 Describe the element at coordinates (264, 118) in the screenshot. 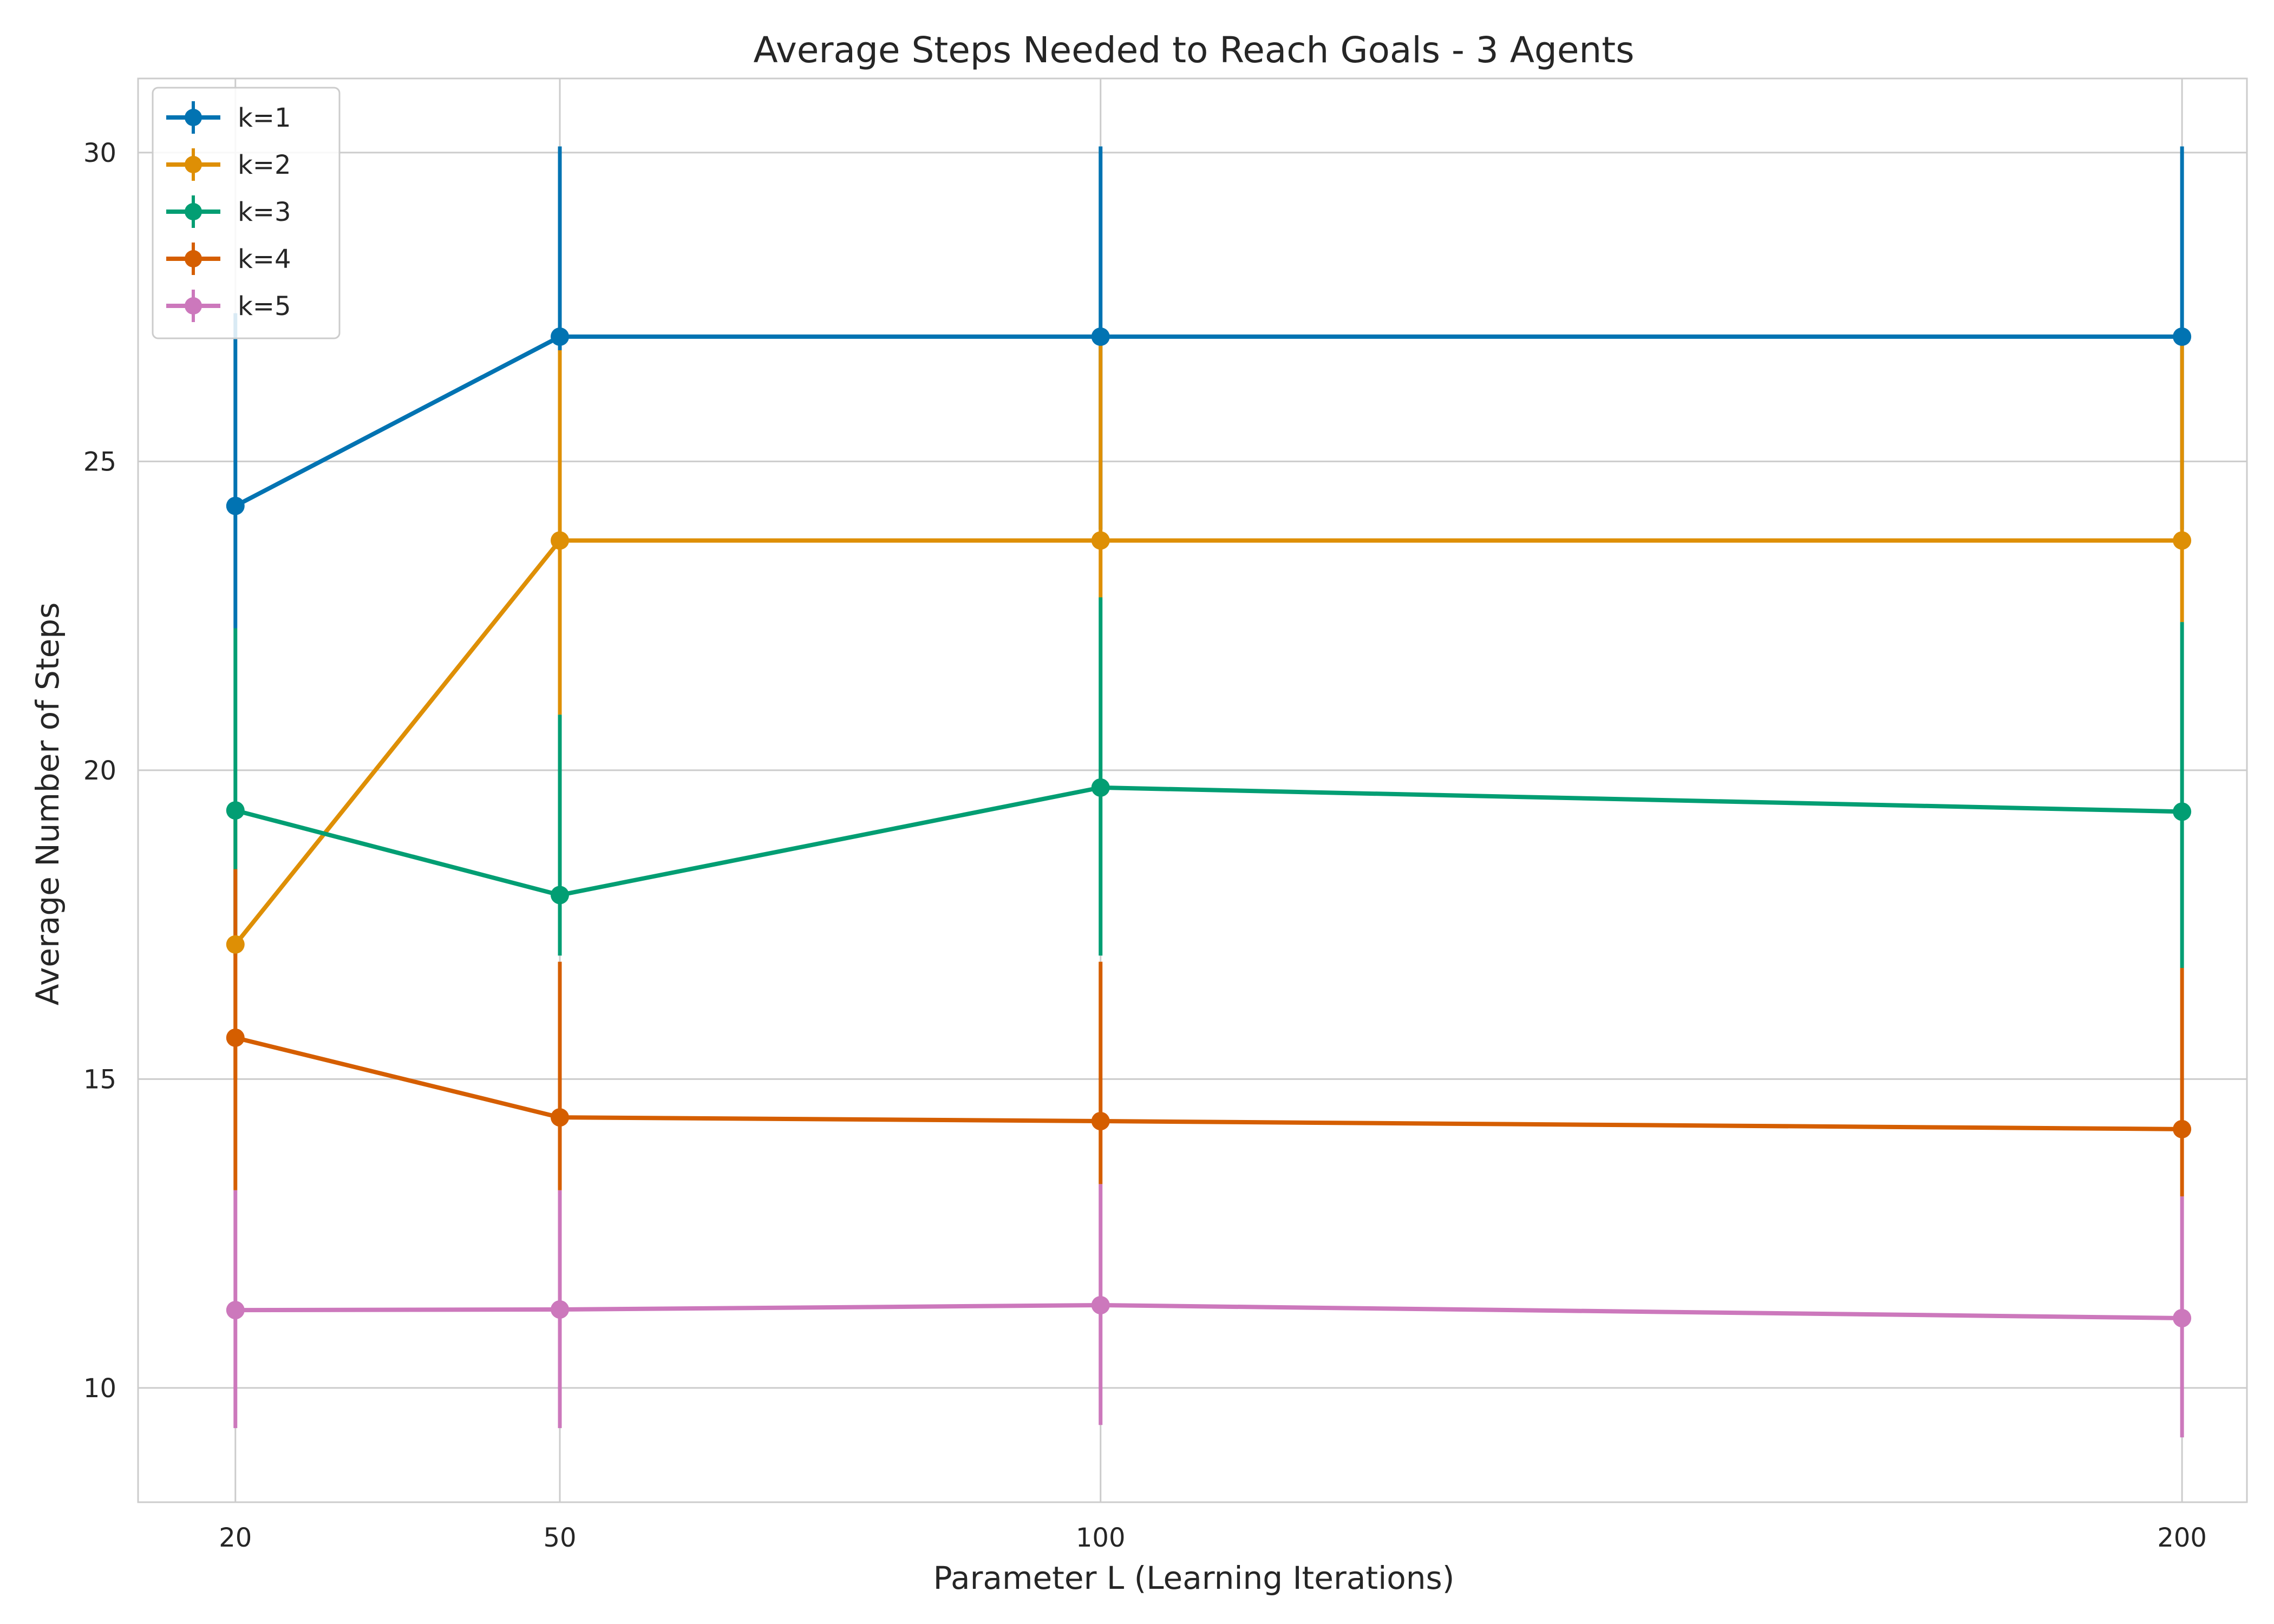

I see `legend-label: k=1` at that location.